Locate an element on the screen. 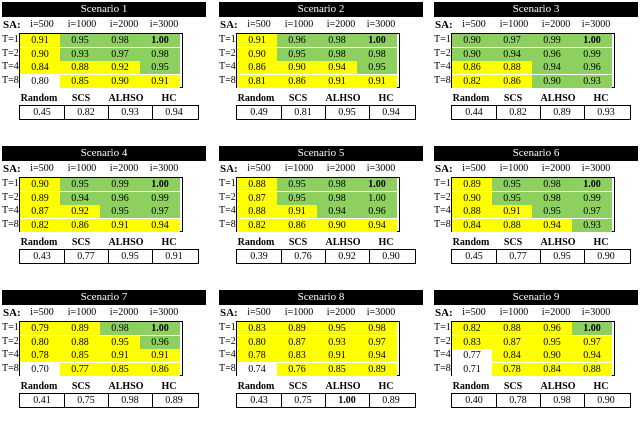 This screenshot has height=427, width=640. grid-cell: 0.76 is located at coordinates (297, 369).